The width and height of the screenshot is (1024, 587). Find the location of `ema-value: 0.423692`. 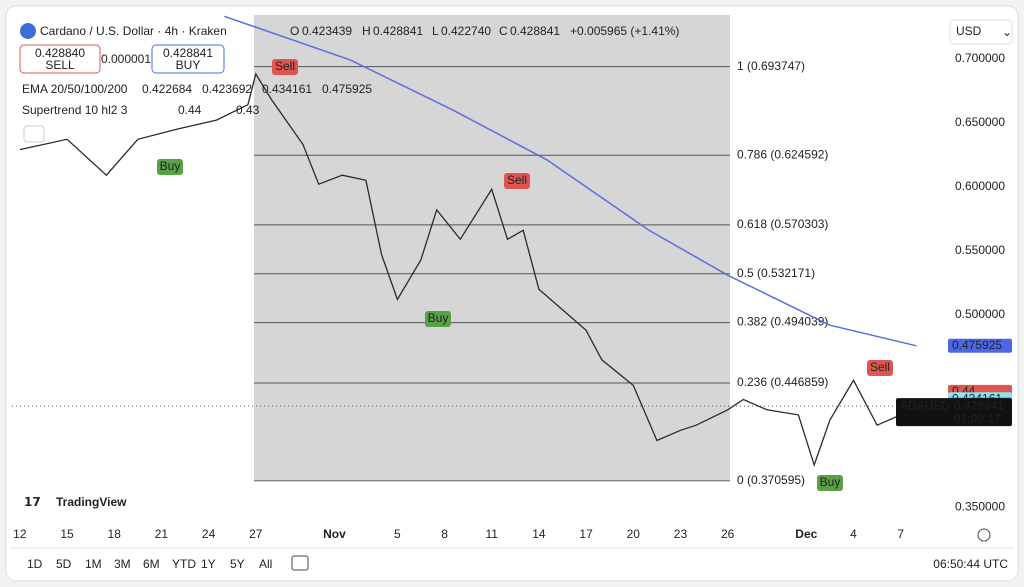

ema-value: 0.423692 is located at coordinates (227, 89).